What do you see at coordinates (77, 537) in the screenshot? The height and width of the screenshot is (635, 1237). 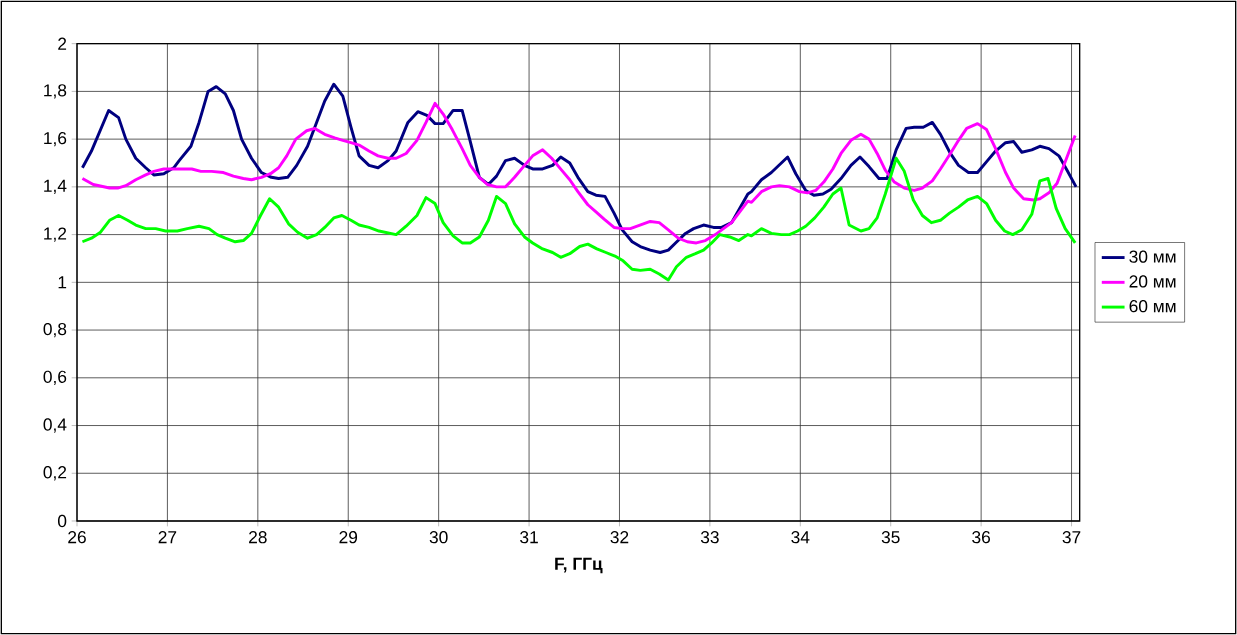 I see `x-tick-label: 26` at bounding box center [77, 537].